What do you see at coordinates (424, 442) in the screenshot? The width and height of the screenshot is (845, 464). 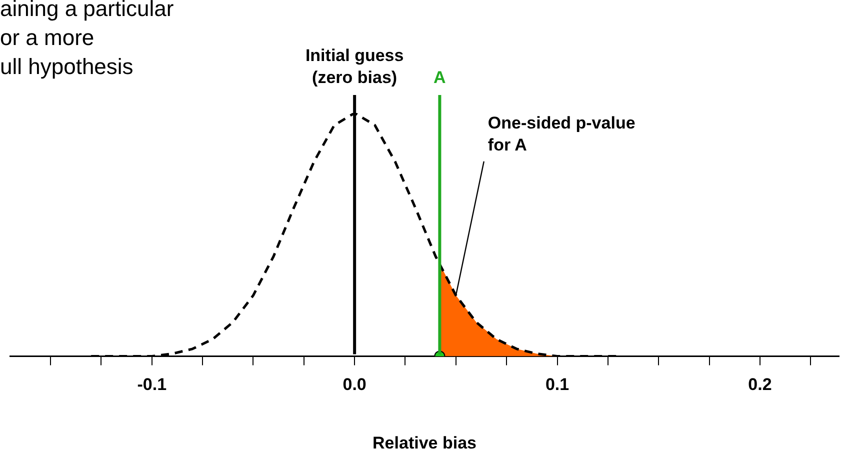 I see `x-axis-title: Relative bias` at bounding box center [424, 442].